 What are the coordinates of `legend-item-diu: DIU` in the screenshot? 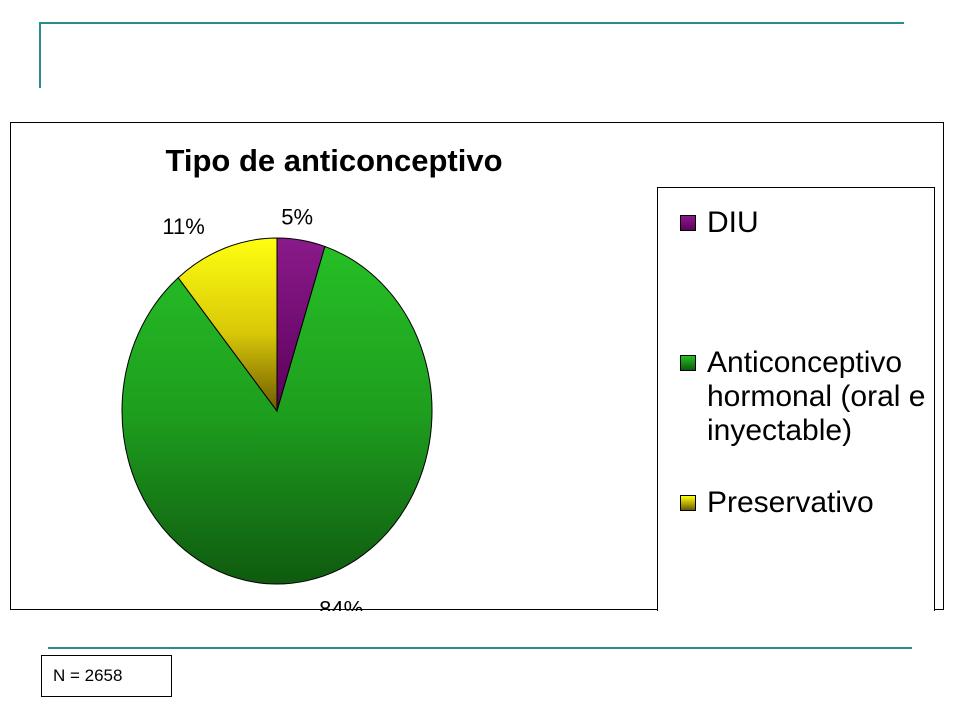 It's located at (808, 223).